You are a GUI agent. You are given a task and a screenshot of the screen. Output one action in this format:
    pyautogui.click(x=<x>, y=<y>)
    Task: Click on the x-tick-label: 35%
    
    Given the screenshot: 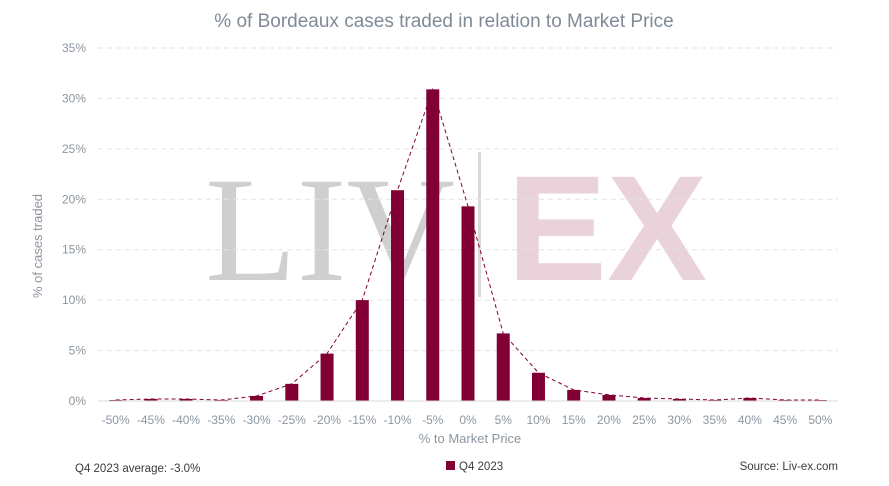 What is the action you would take?
    pyautogui.click(x=715, y=420)
    